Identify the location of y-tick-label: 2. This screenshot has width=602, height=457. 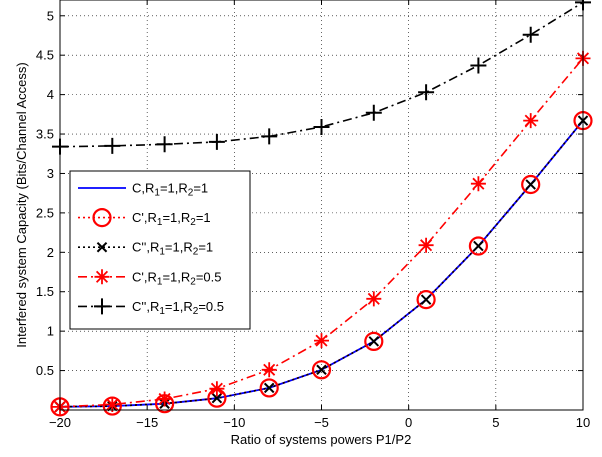
(50, 252).